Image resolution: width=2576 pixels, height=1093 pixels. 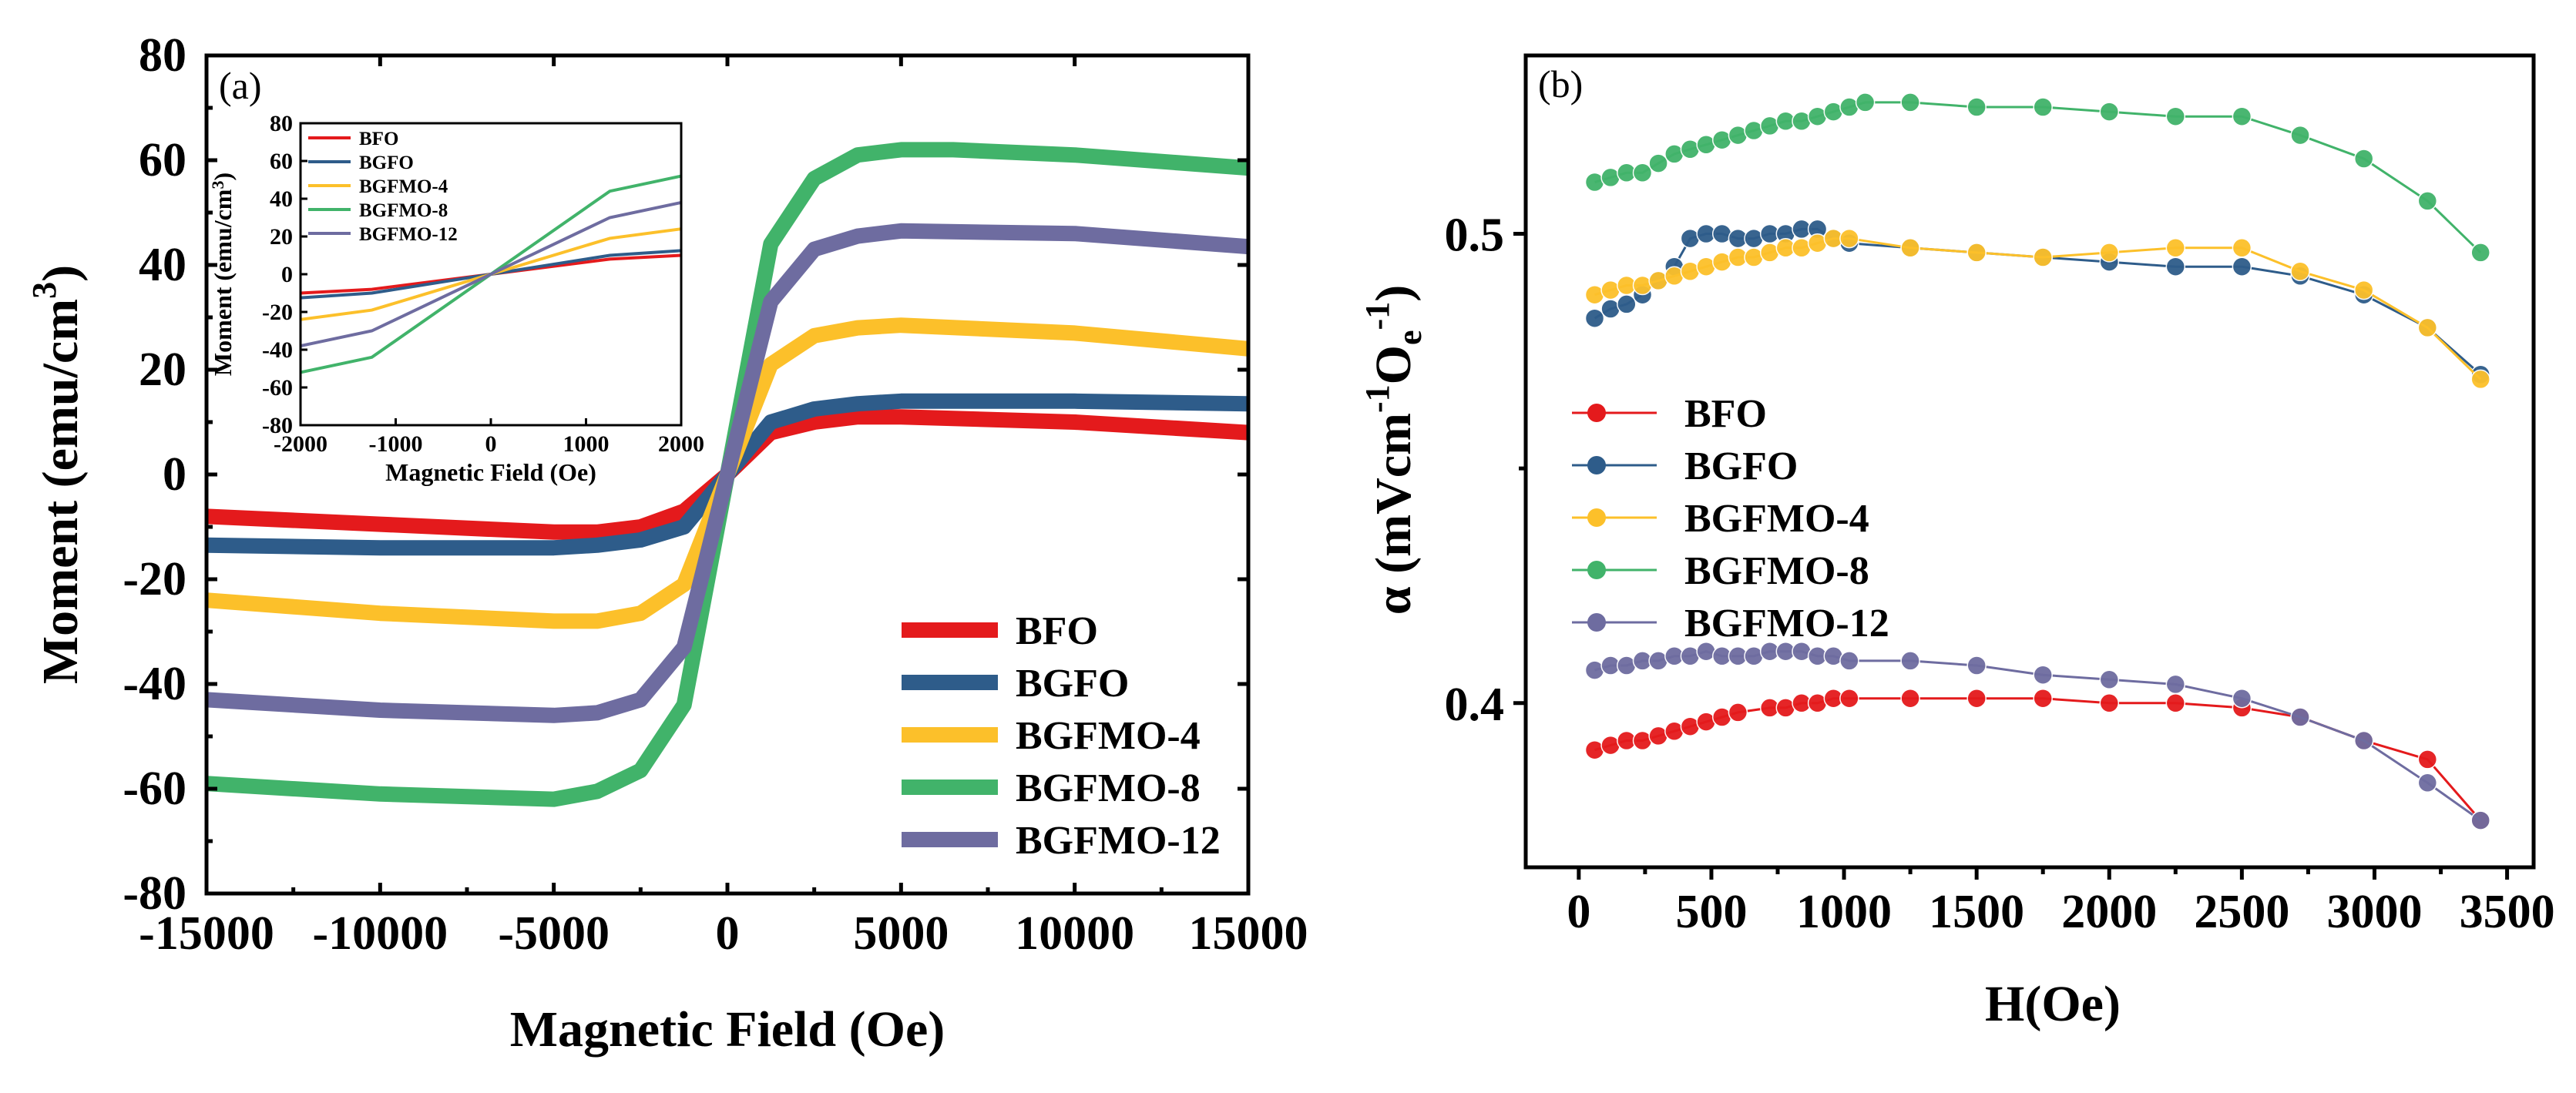 I want to click on inset-frame, so click(x=491, y=274).